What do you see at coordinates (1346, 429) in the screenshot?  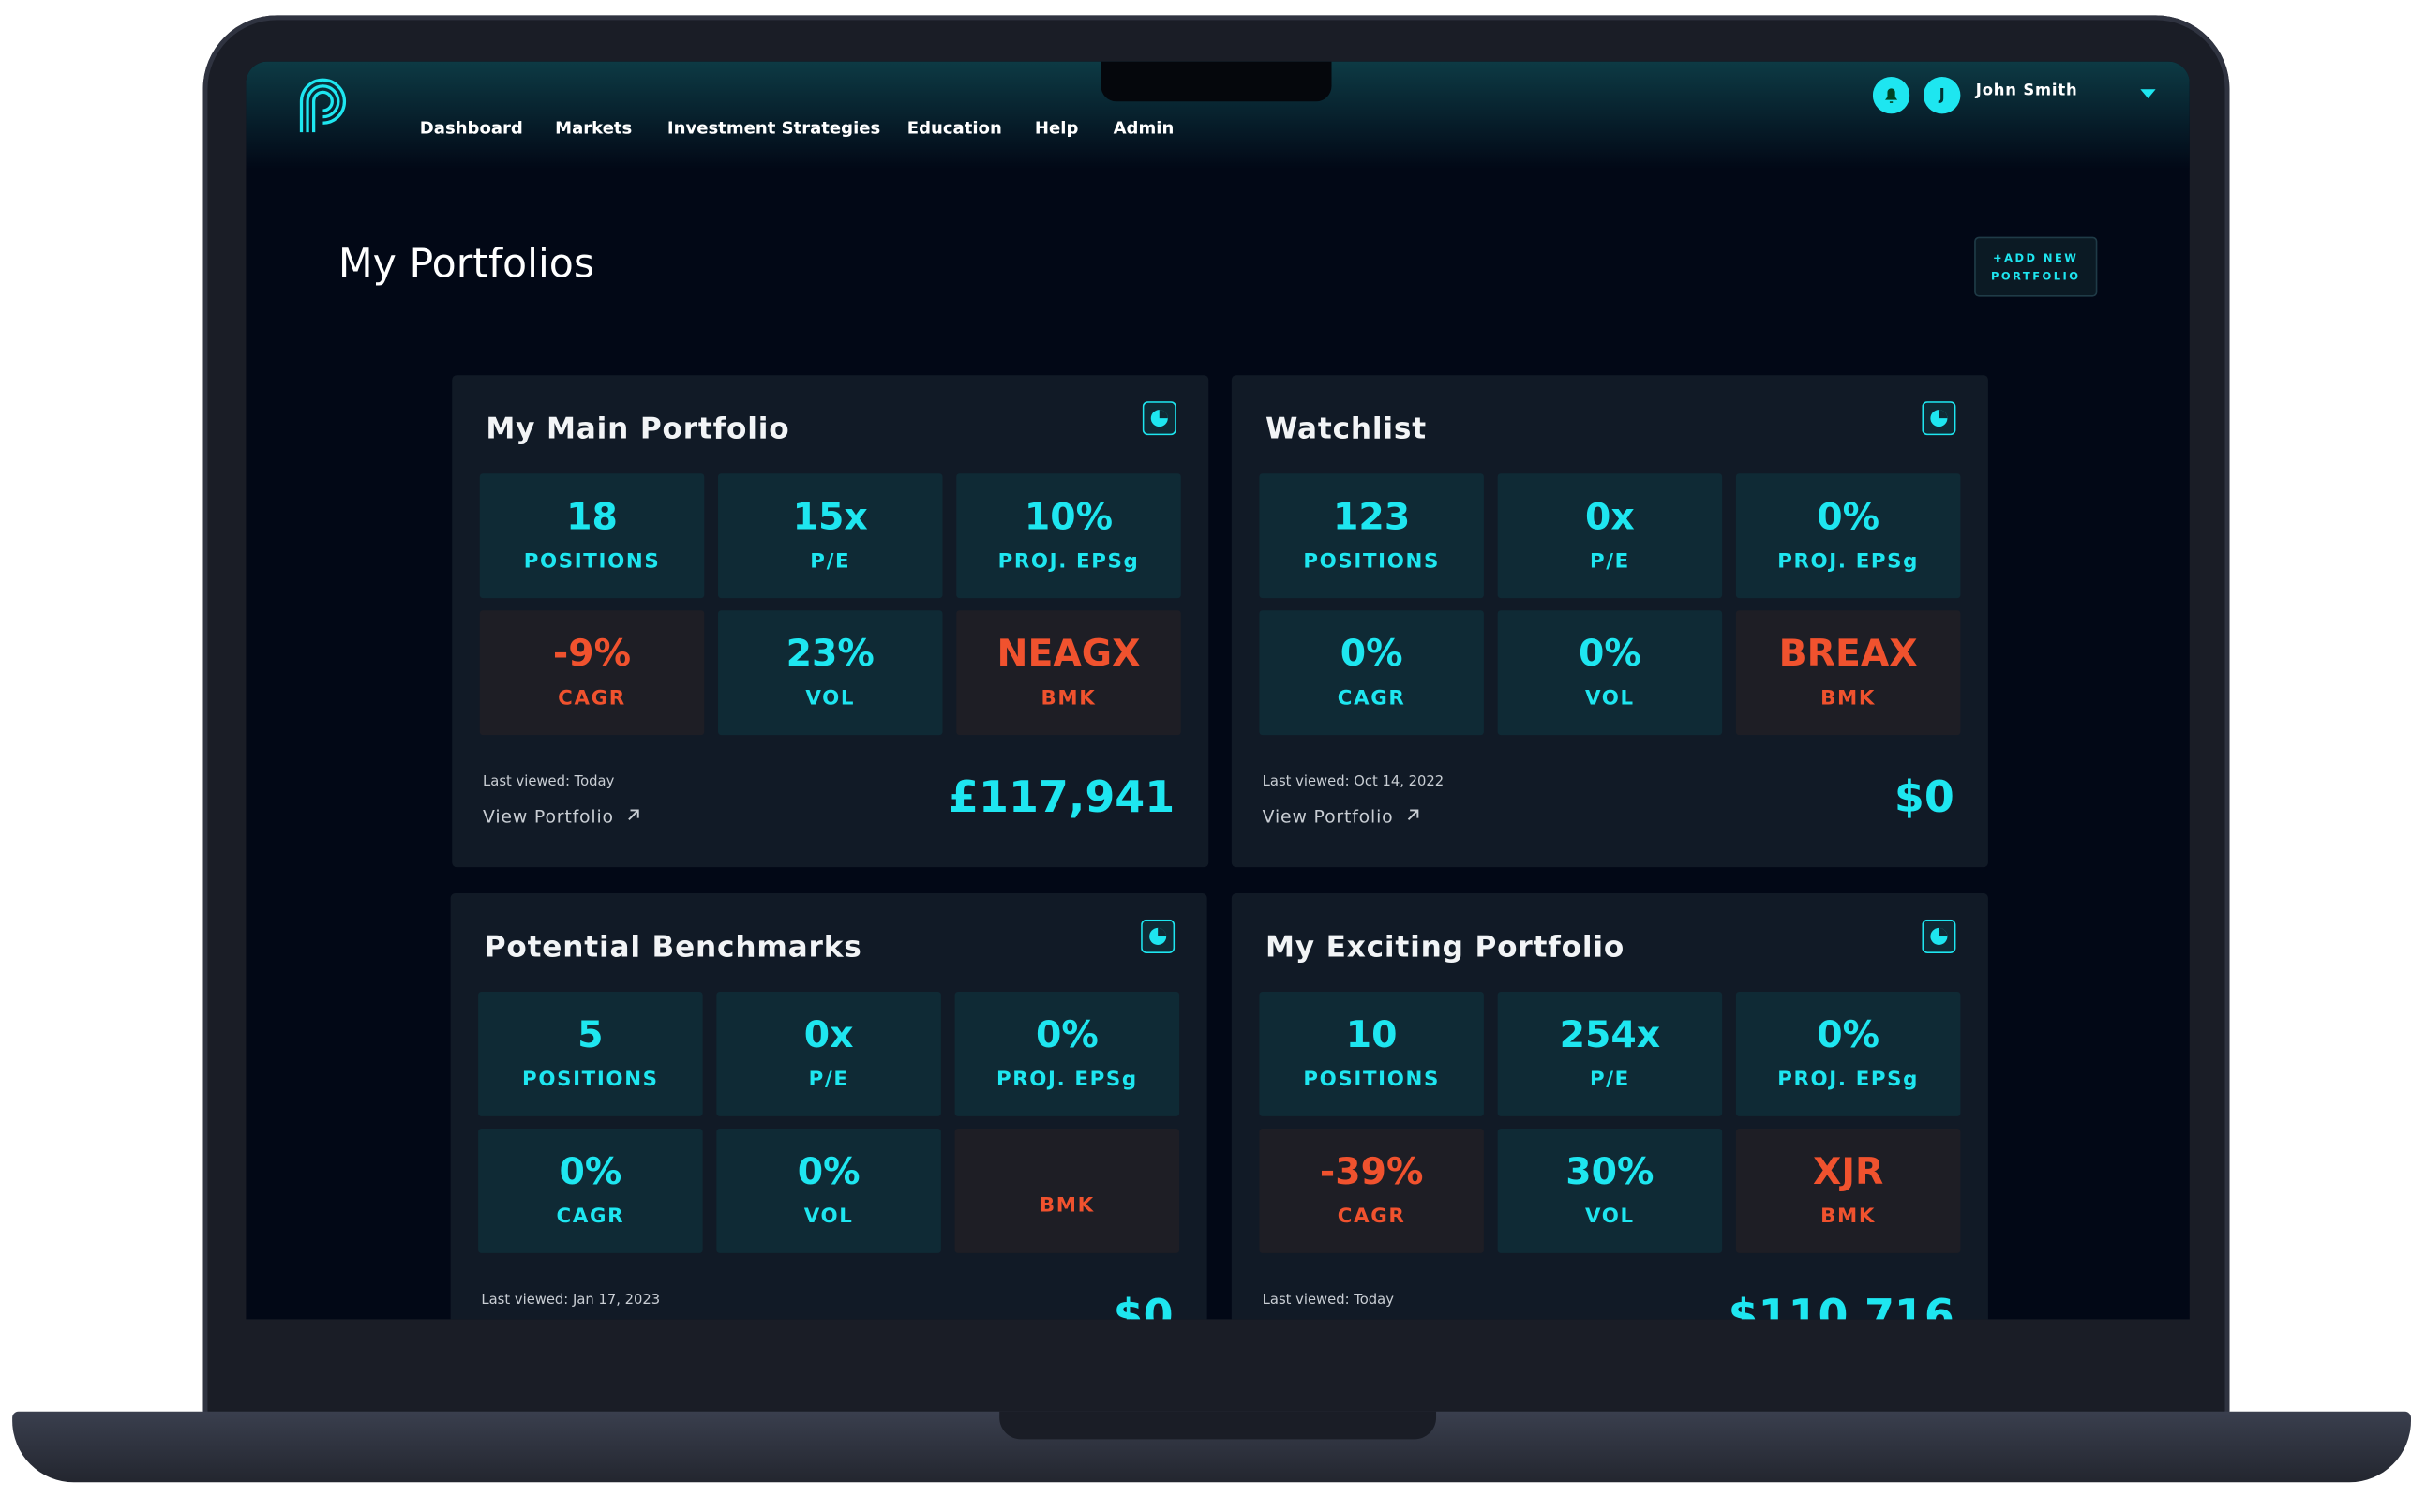 I see `card-title: Watchlist` at bounding box center [1346, 429].